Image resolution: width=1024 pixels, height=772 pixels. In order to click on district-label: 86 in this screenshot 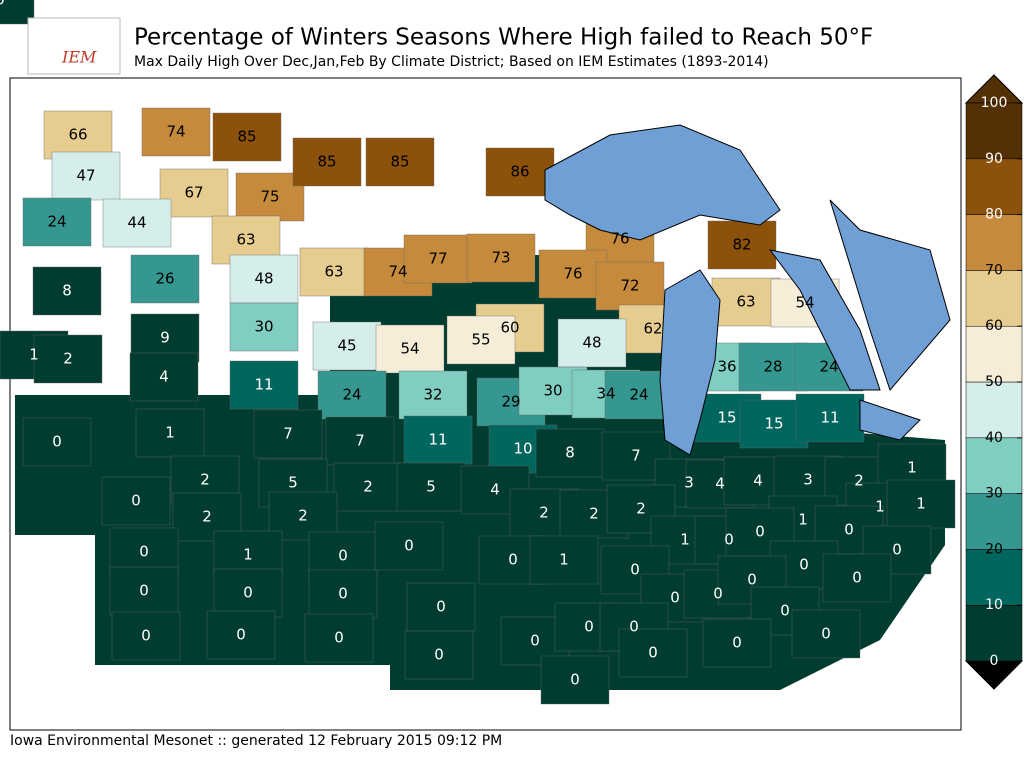, I will do `click(519, 172)`.